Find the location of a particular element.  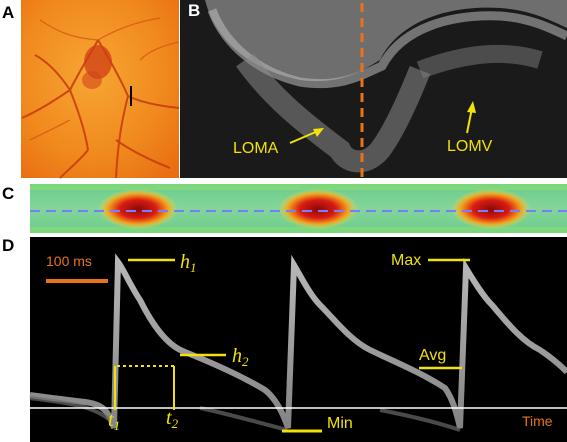

h2-label: h2 is located at coordinates (240, 357).